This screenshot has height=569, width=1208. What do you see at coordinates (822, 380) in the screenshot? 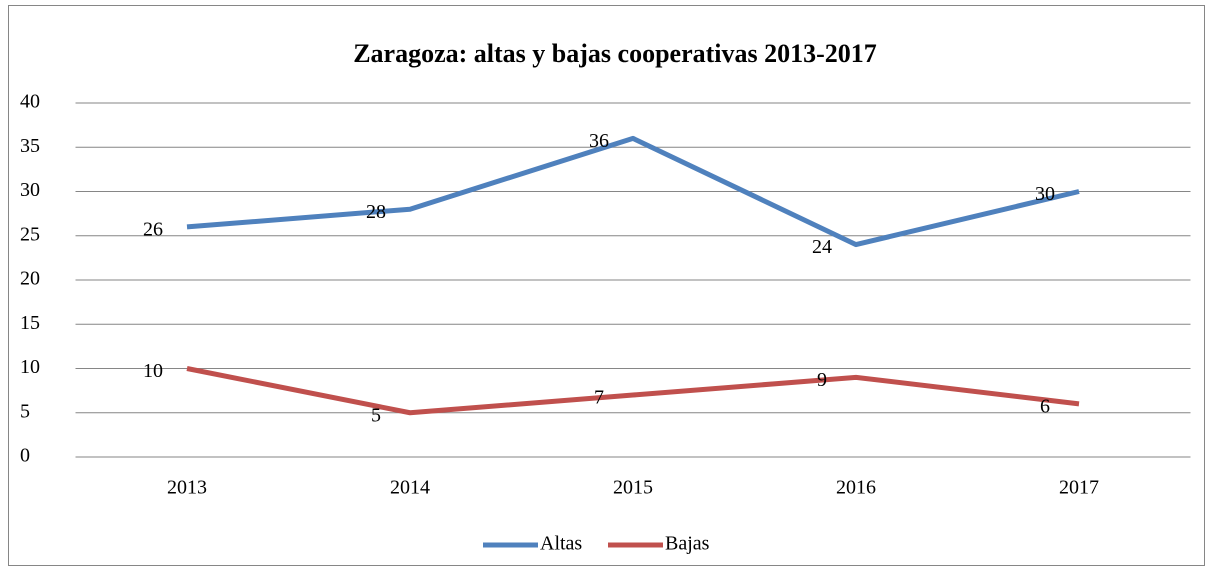
I see `data-label: 9` at bounding box center [822, 380].